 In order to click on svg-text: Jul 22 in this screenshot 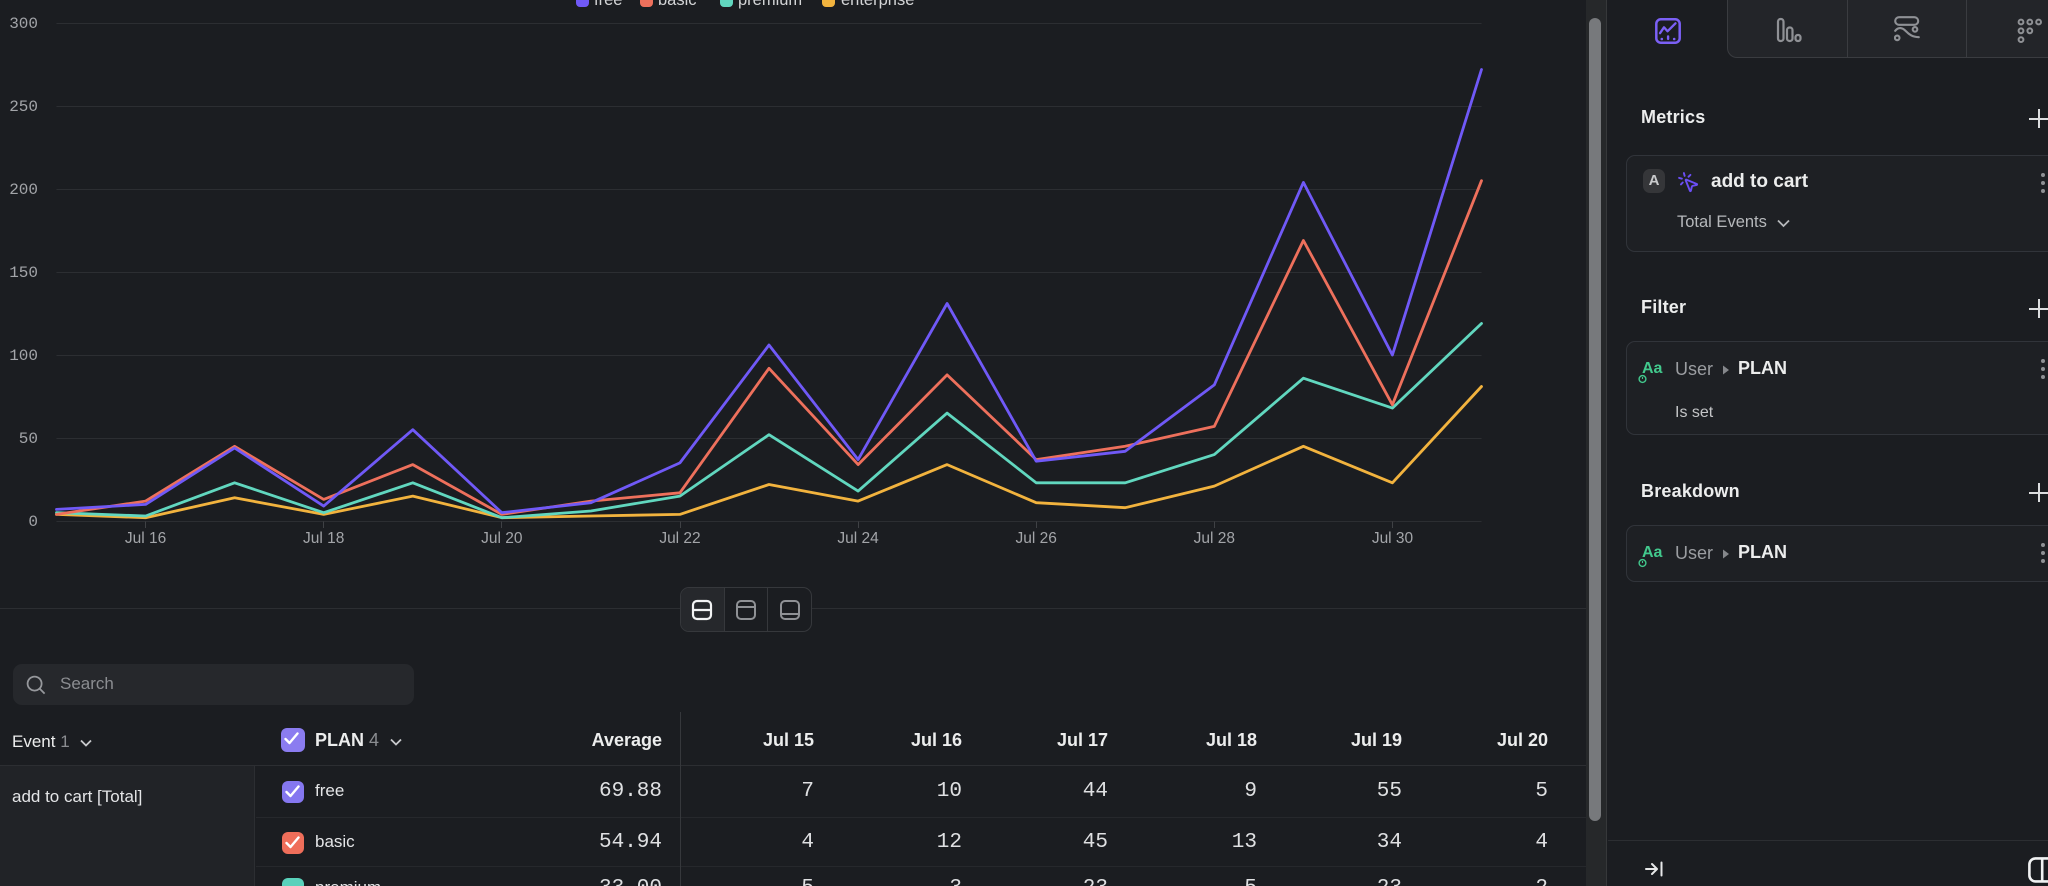, I will do `click(679, 538)`.